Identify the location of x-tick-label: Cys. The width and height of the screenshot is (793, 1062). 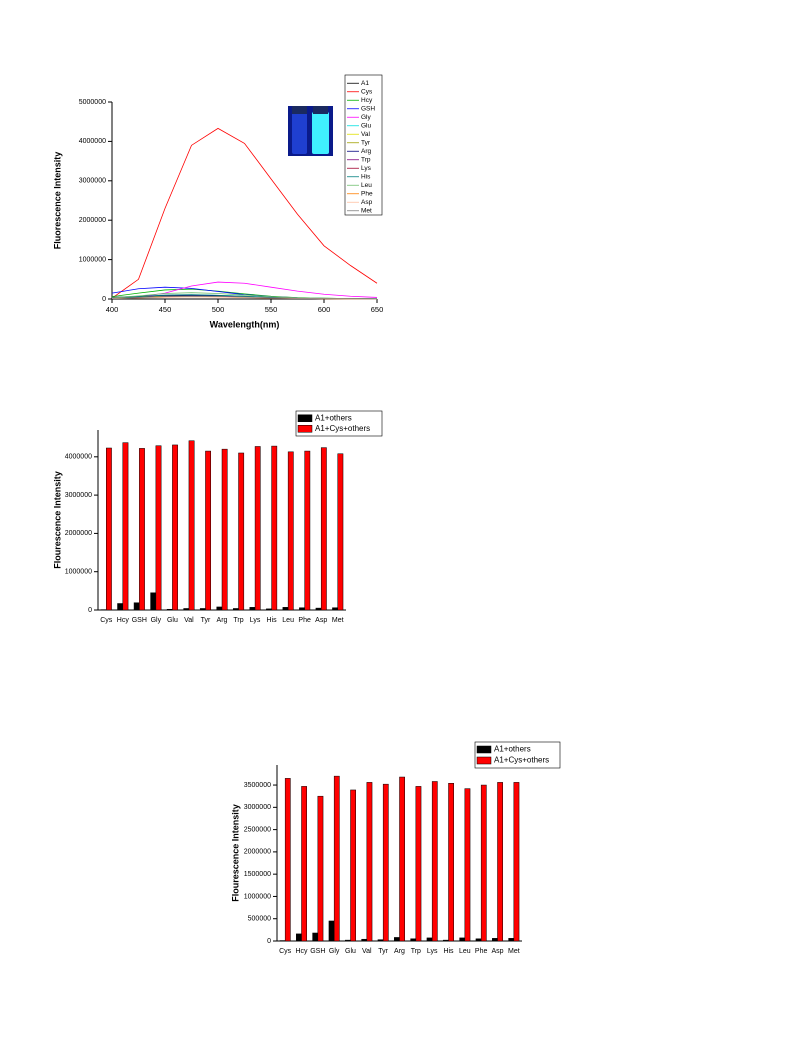
(106, 620).